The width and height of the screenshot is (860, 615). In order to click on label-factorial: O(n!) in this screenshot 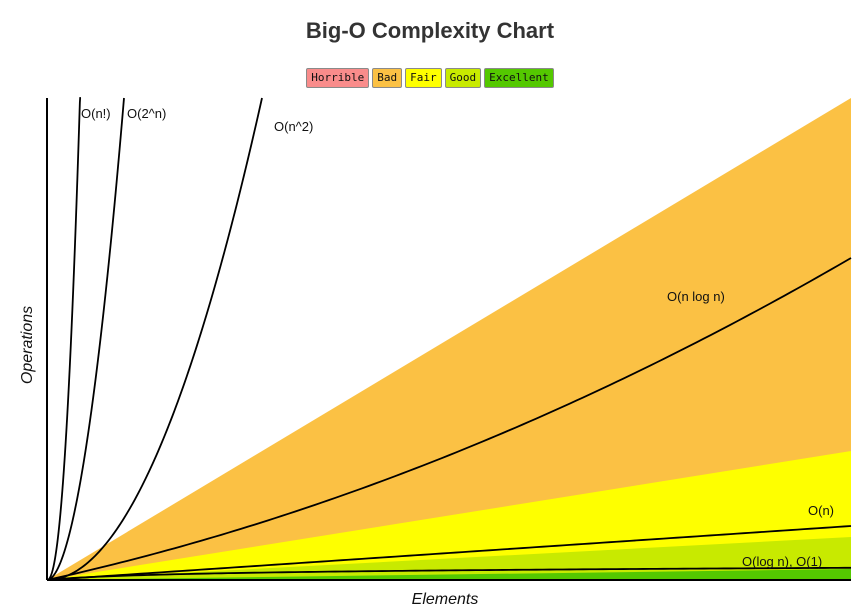, I will do `click(96, 113)`.